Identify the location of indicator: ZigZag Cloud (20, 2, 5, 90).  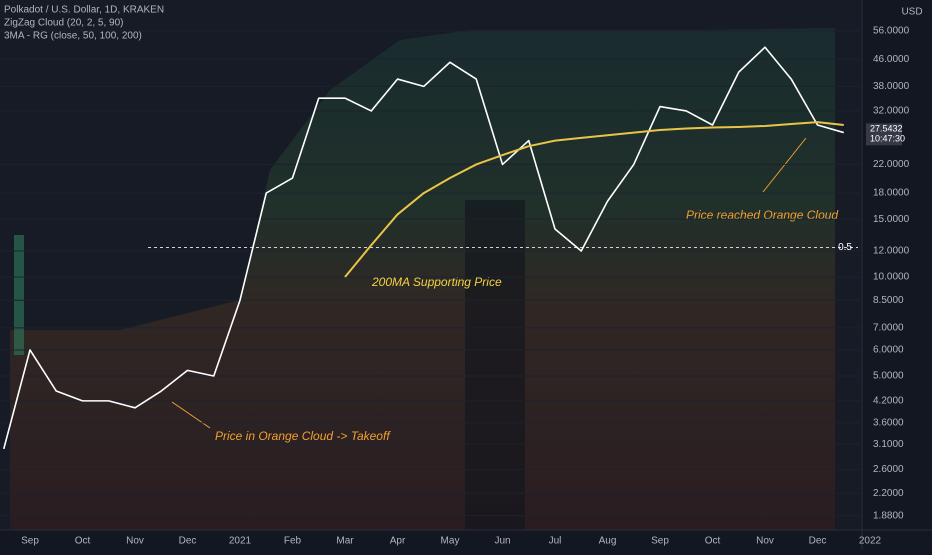
(64, 23).